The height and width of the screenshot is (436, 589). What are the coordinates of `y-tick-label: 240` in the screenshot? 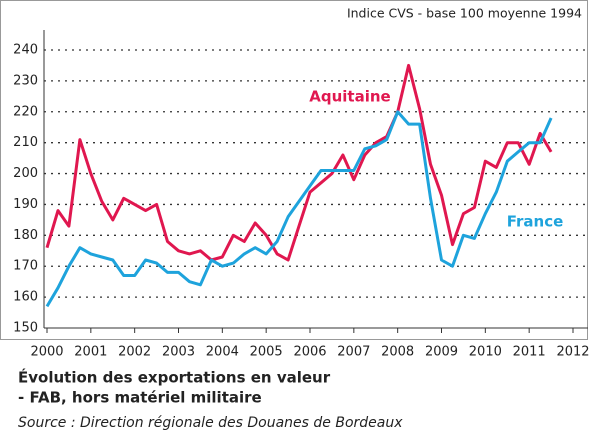 It's located at (25, 50).